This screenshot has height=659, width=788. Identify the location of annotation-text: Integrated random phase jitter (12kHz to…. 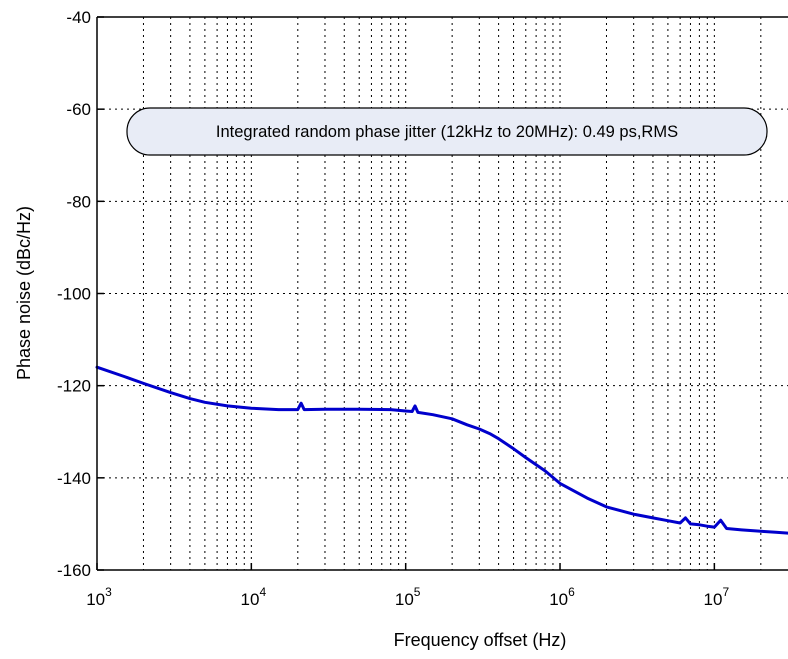
(447, 132).